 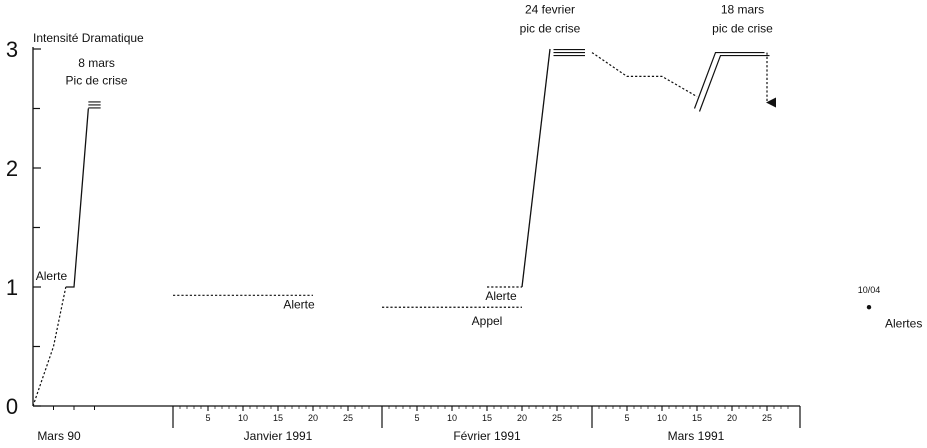 What do you see at coordinates (487, 436) in the screenshot?
I see `x-period-label: Février 1991` at bounding box center [487, 436].